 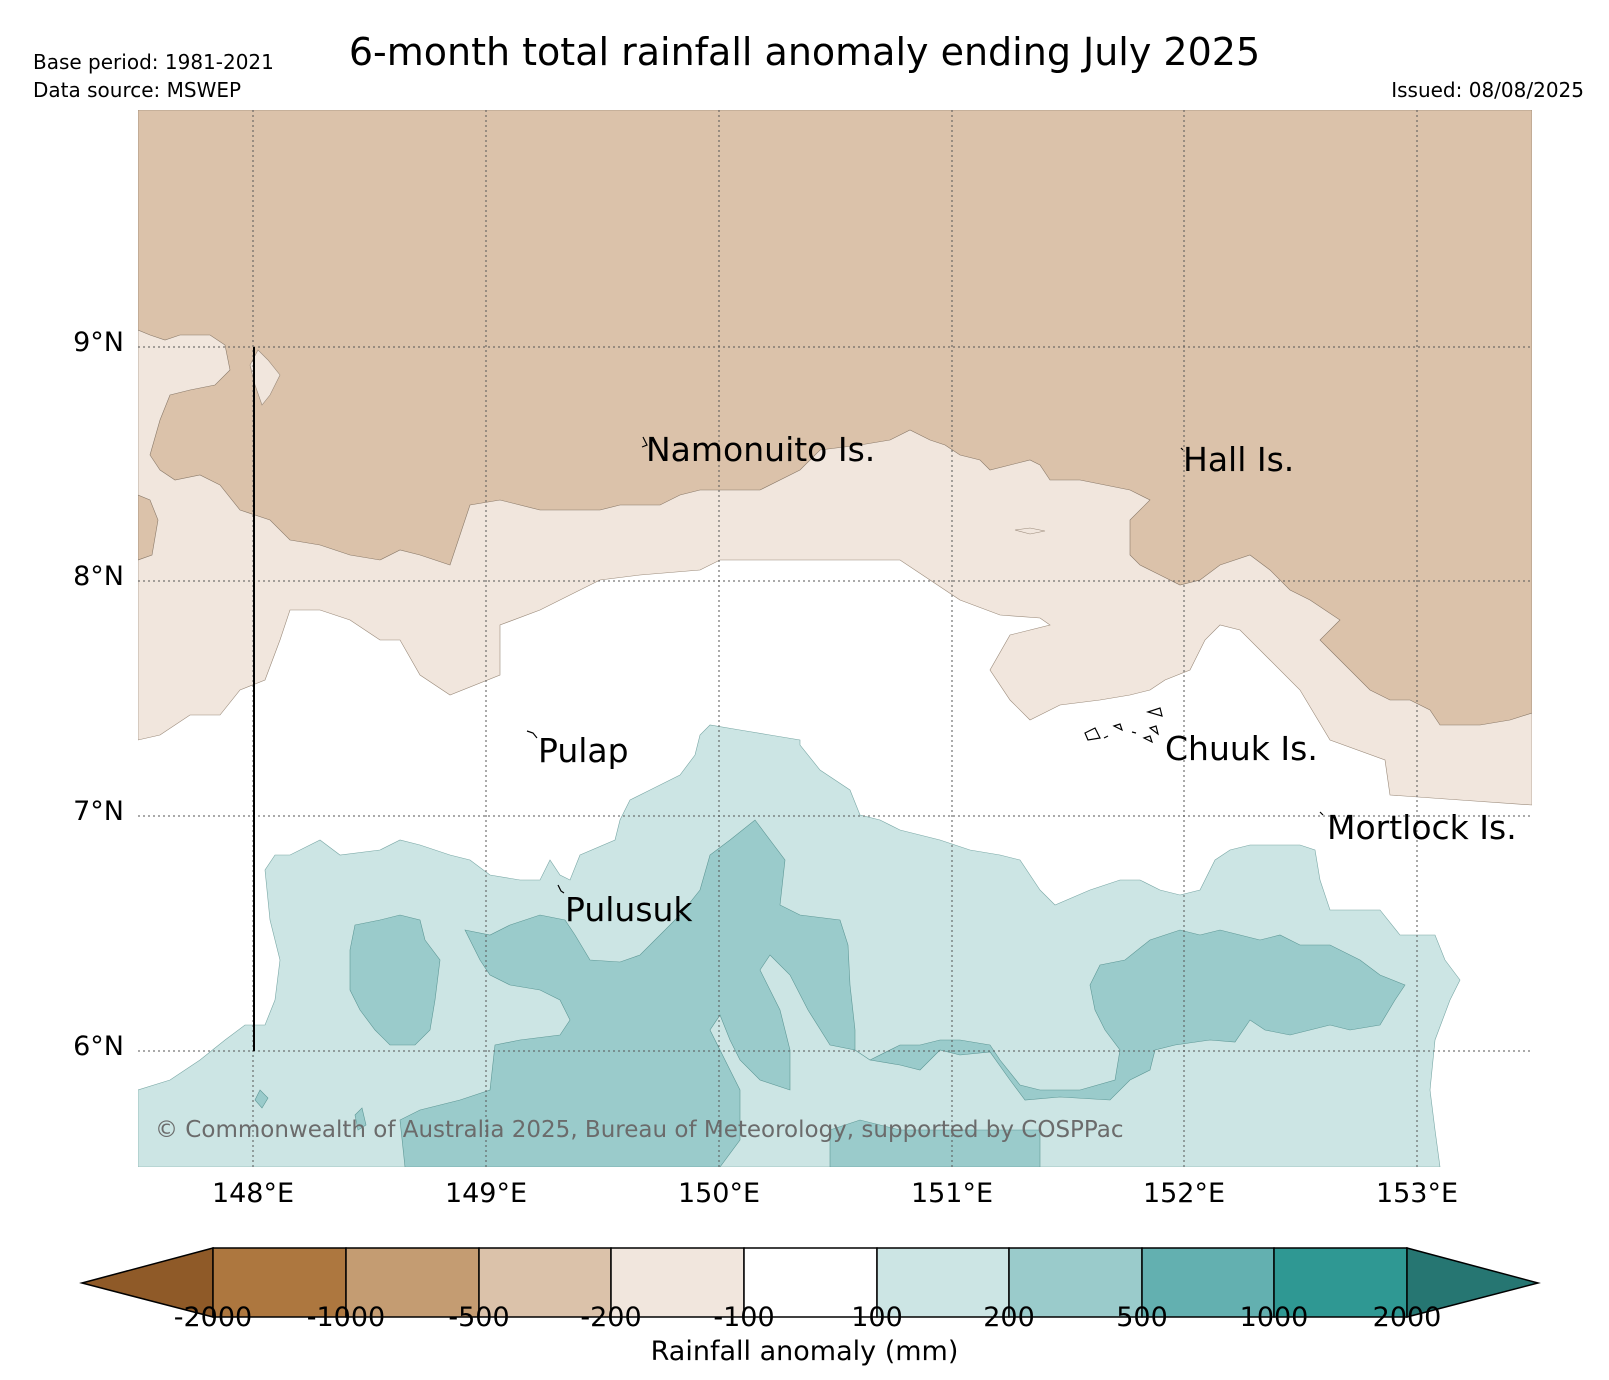 I want to click on lat-label-8n: 8°N, so click(x=98, y=576).